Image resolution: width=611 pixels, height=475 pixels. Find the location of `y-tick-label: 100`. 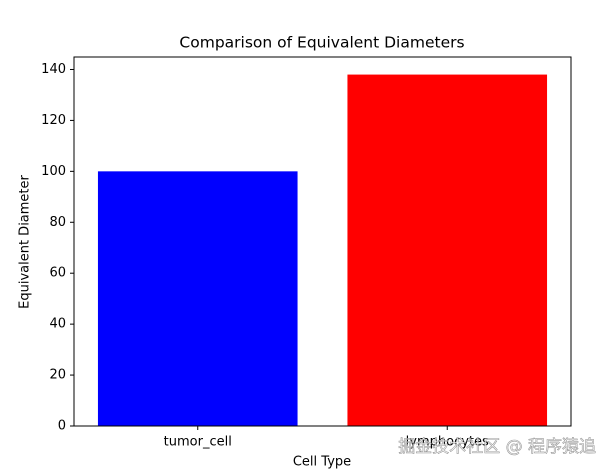

y-tick-label: 100 is located at coordinates (53, 171).